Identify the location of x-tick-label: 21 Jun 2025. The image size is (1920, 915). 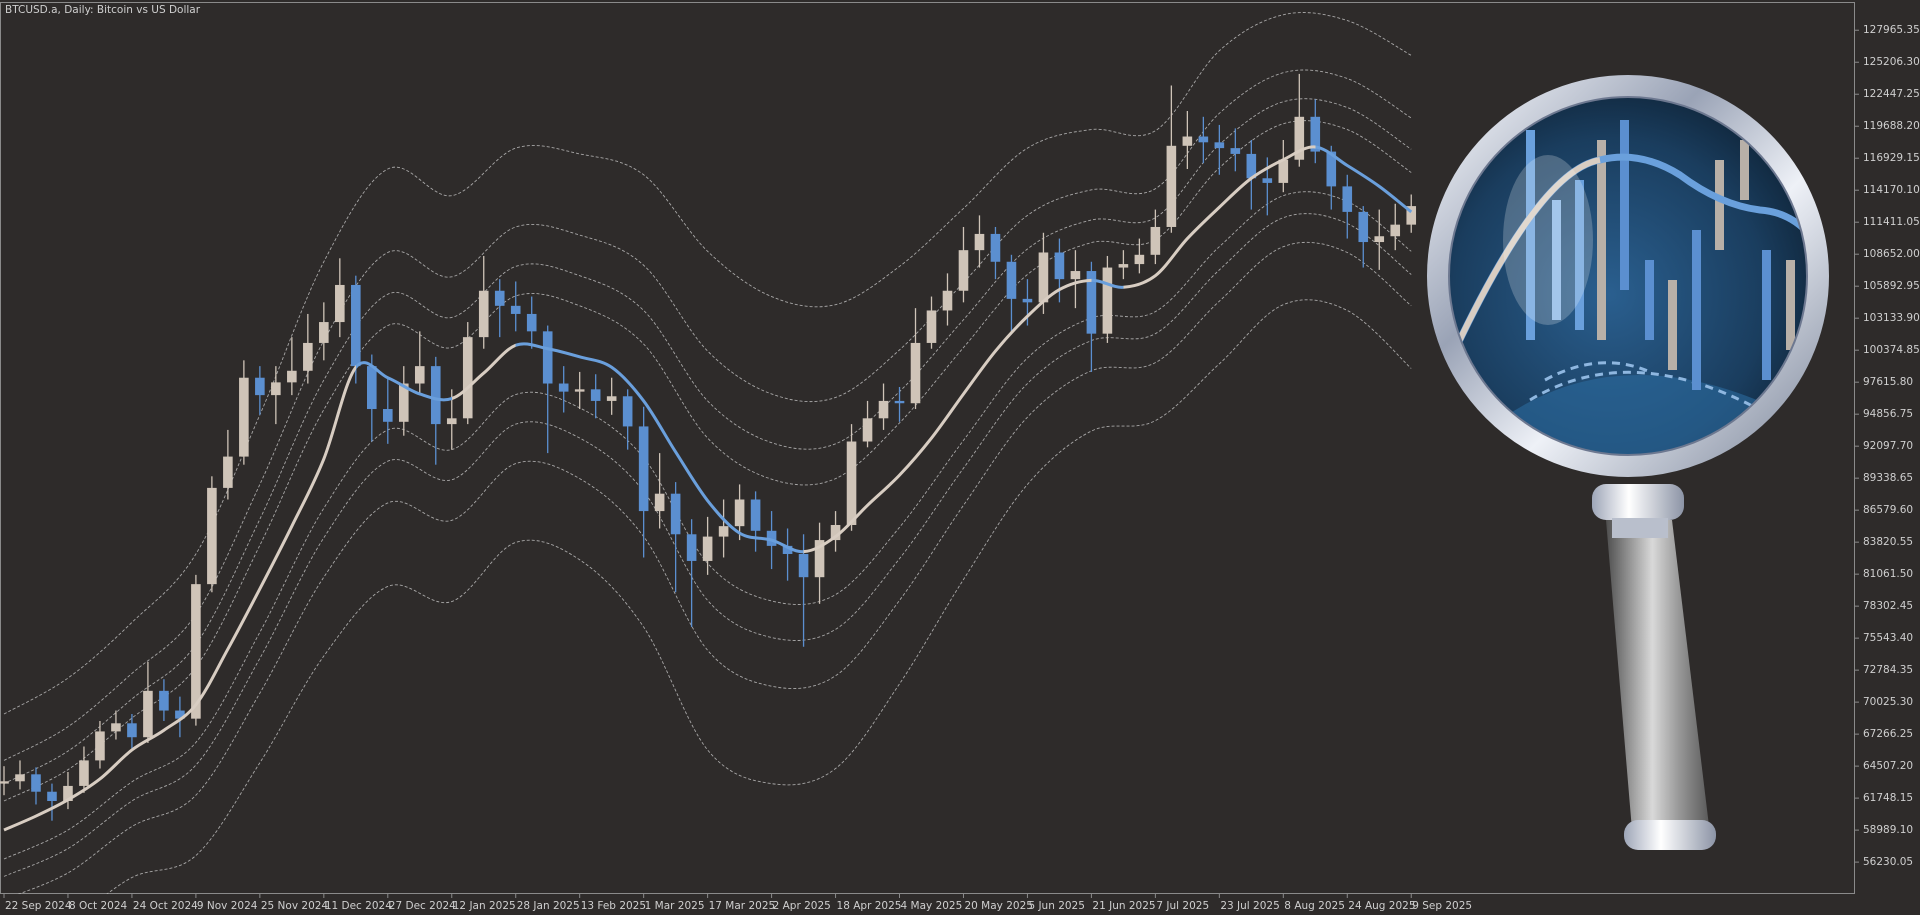
(1123, 906).